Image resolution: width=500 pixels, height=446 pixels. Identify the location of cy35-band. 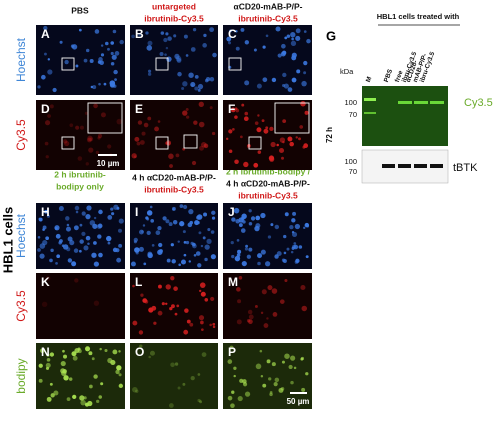
(405, 102).